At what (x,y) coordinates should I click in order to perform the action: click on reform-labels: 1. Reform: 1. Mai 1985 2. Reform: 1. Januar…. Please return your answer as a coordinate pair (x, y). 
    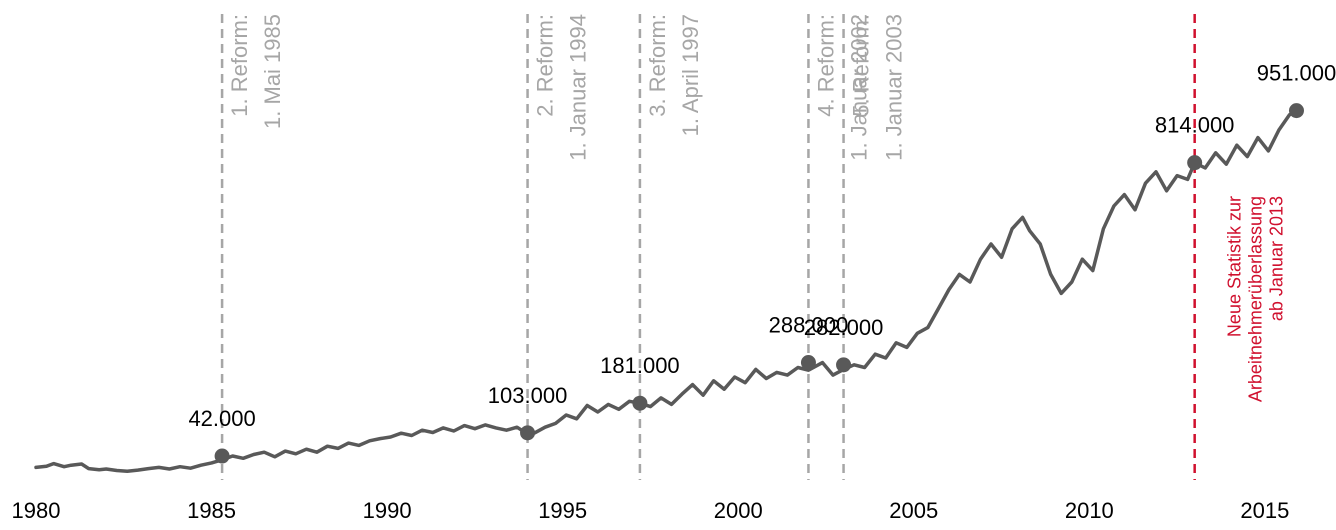
    Looking at the image, I should click on (566, 87).